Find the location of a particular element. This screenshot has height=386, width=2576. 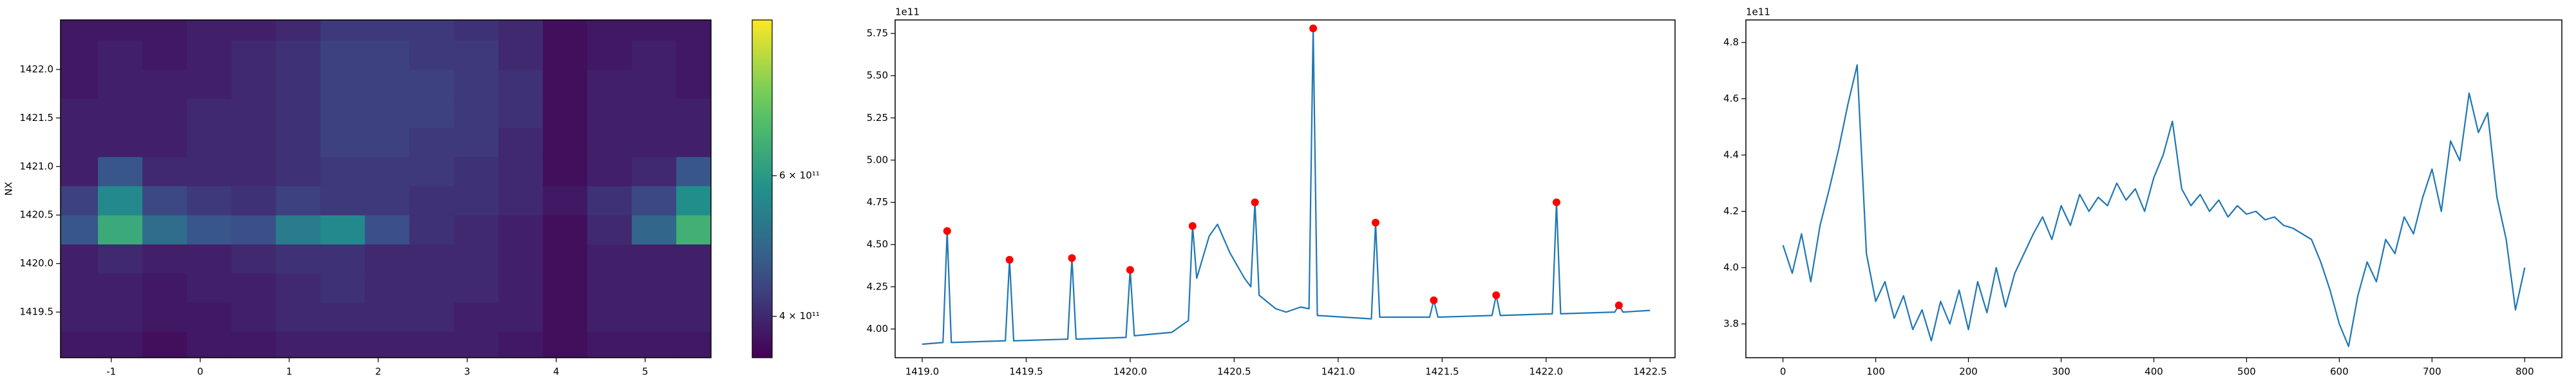

offset-label: 1e11 is located at coordinates (1758, 12).